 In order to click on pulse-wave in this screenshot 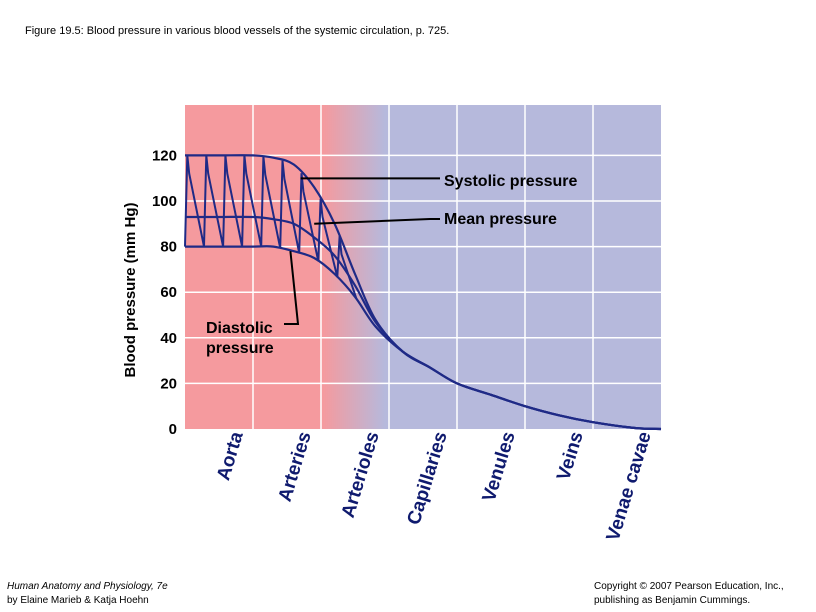, I will do `click(271, 227)`.